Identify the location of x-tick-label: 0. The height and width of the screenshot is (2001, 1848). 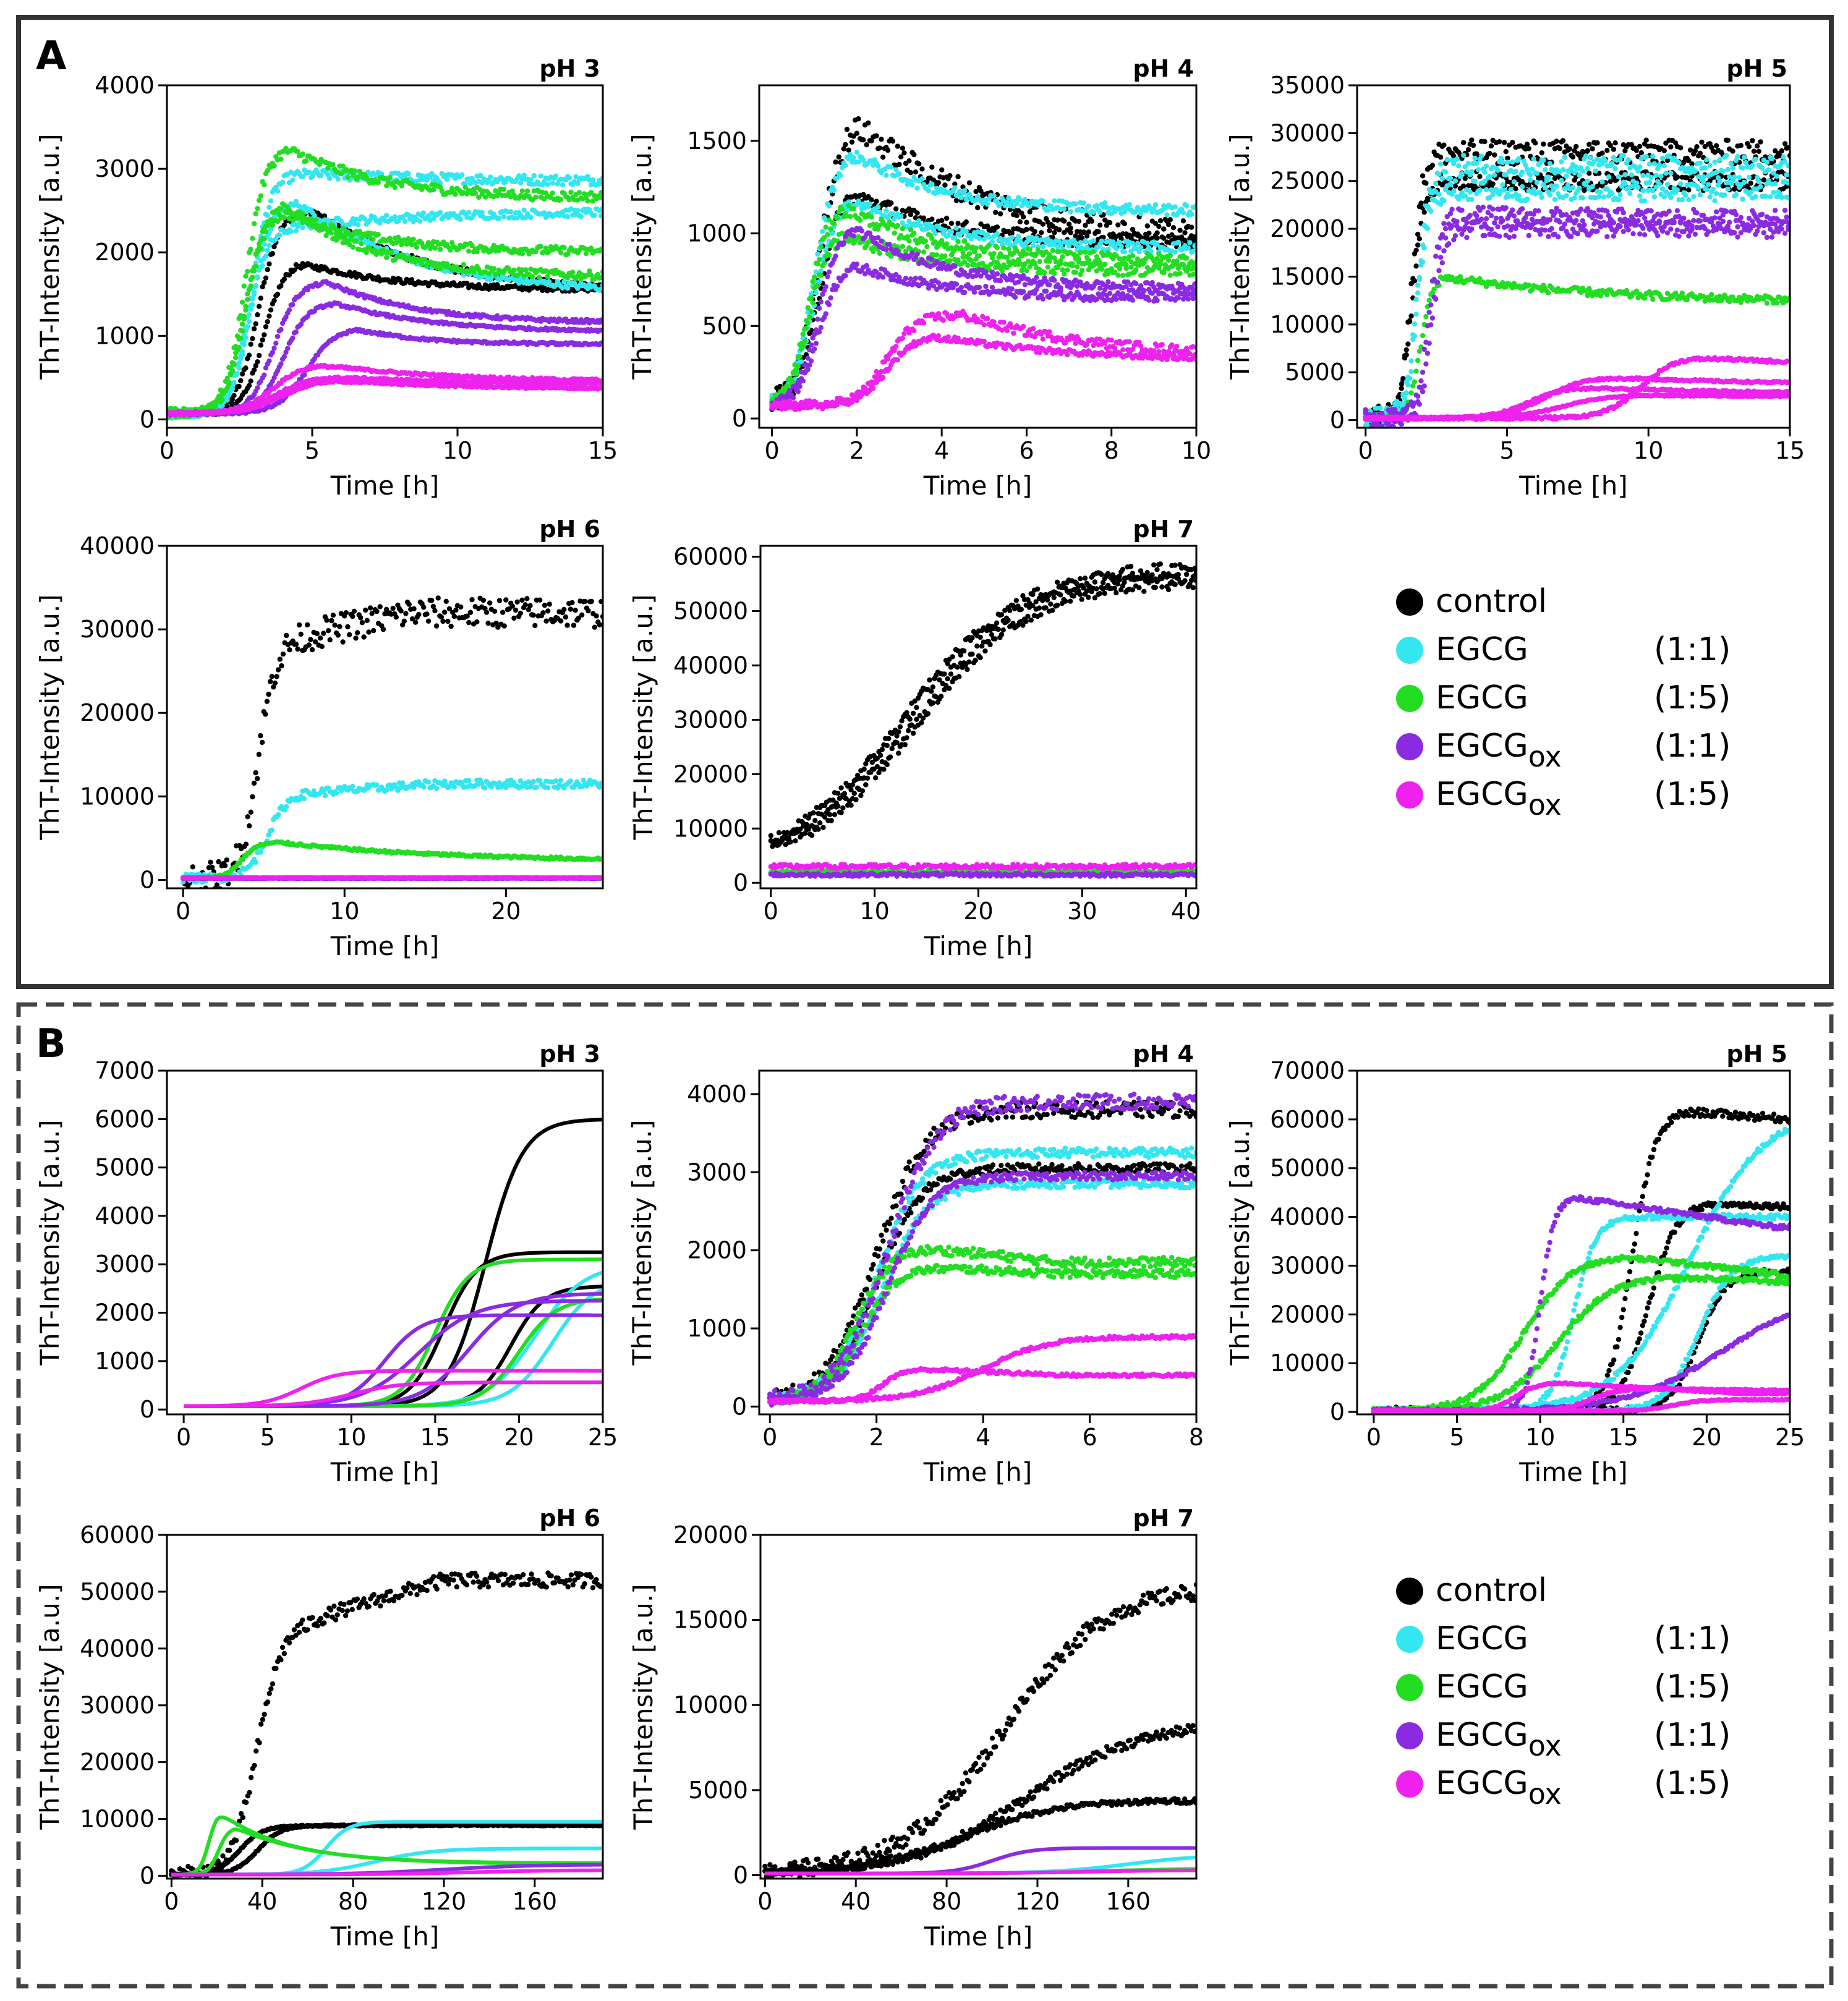
(167, 450).